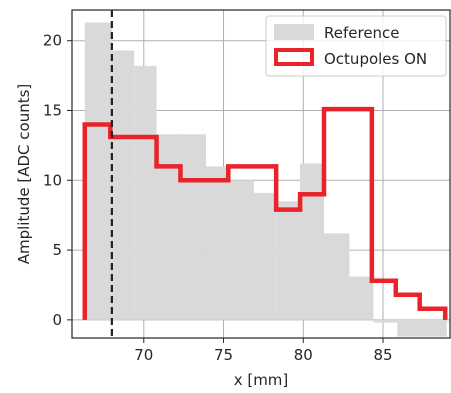 This screenshot has width=451, height=393. I want to click on legend: Reference Octupoles ON, so click(356, 46).